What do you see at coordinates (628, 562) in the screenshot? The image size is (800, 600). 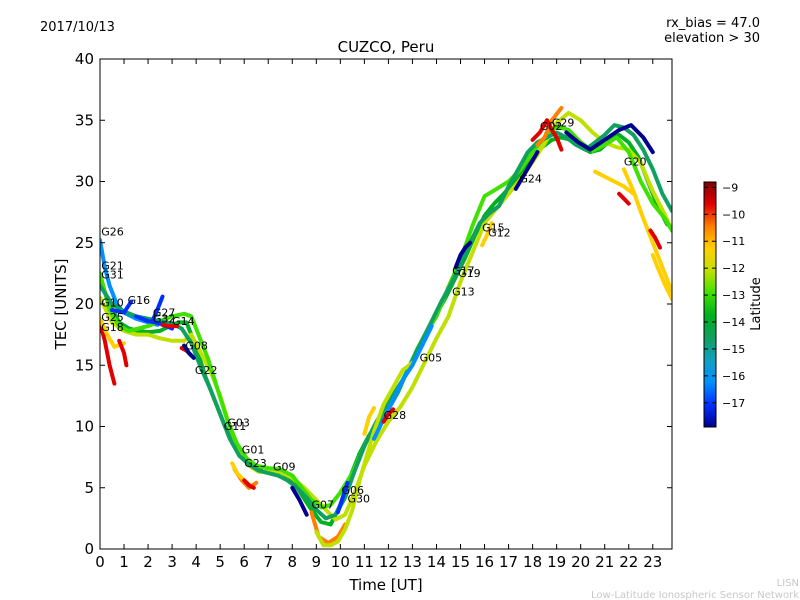 I see `x-tick-label: 22` at bounding box center [628, 562].